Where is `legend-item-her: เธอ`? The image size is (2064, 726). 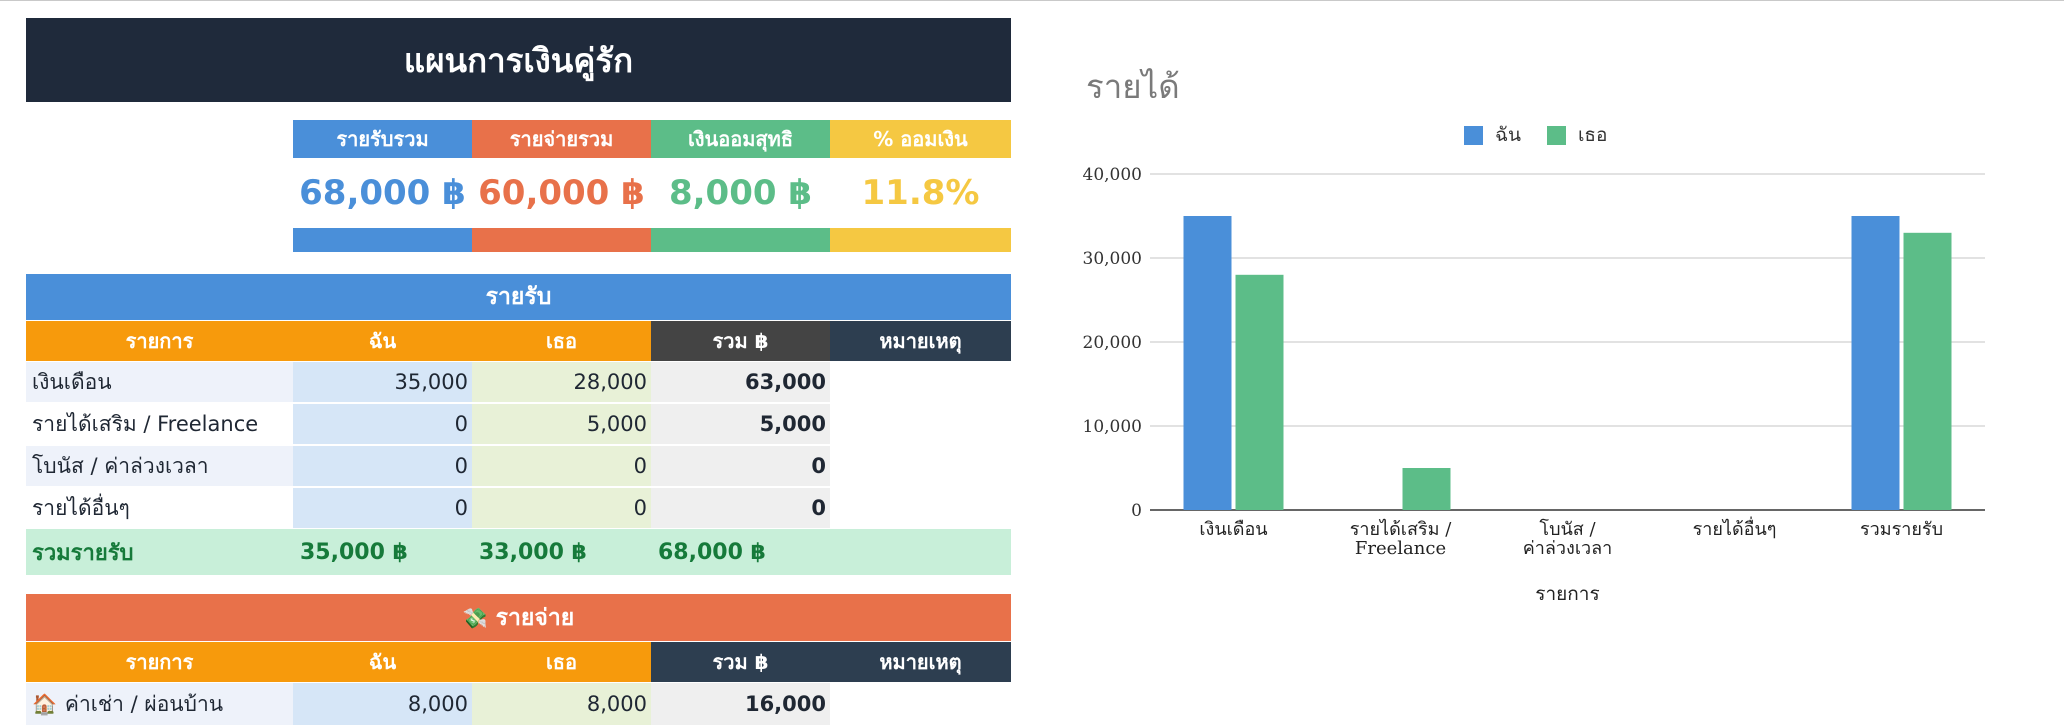 legend-item-her: เธอ is located at coordinates (1577, 135).